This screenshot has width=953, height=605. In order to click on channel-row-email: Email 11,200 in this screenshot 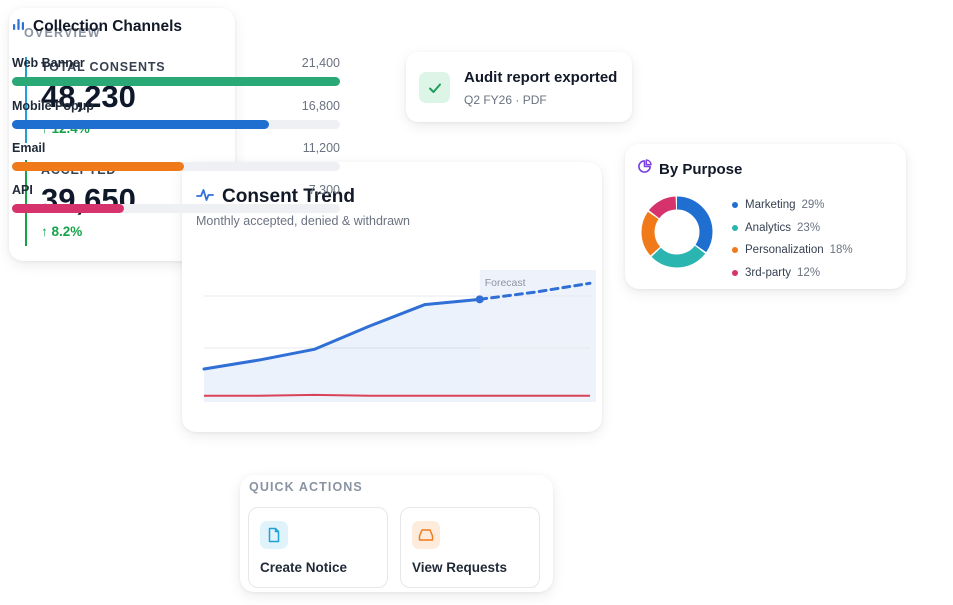, I will do `click(176, 156)`.